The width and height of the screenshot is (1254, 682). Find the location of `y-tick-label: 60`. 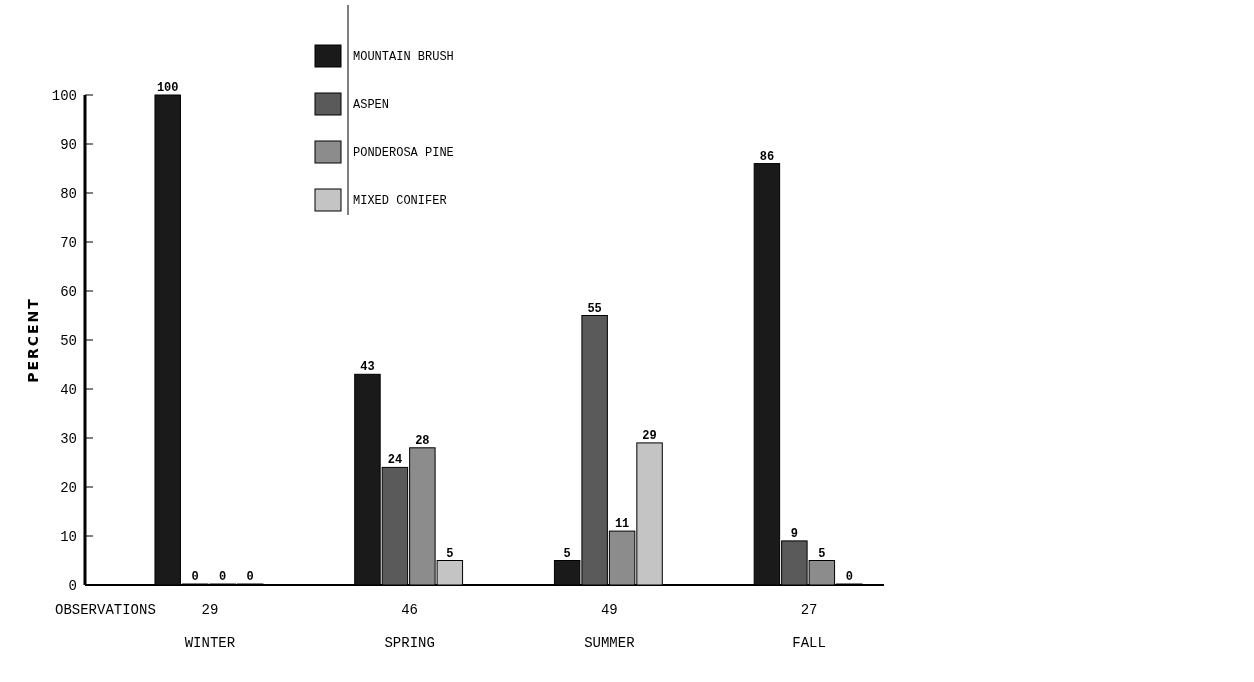

y-tick-label: 60 is located at coordinates (68, 291).